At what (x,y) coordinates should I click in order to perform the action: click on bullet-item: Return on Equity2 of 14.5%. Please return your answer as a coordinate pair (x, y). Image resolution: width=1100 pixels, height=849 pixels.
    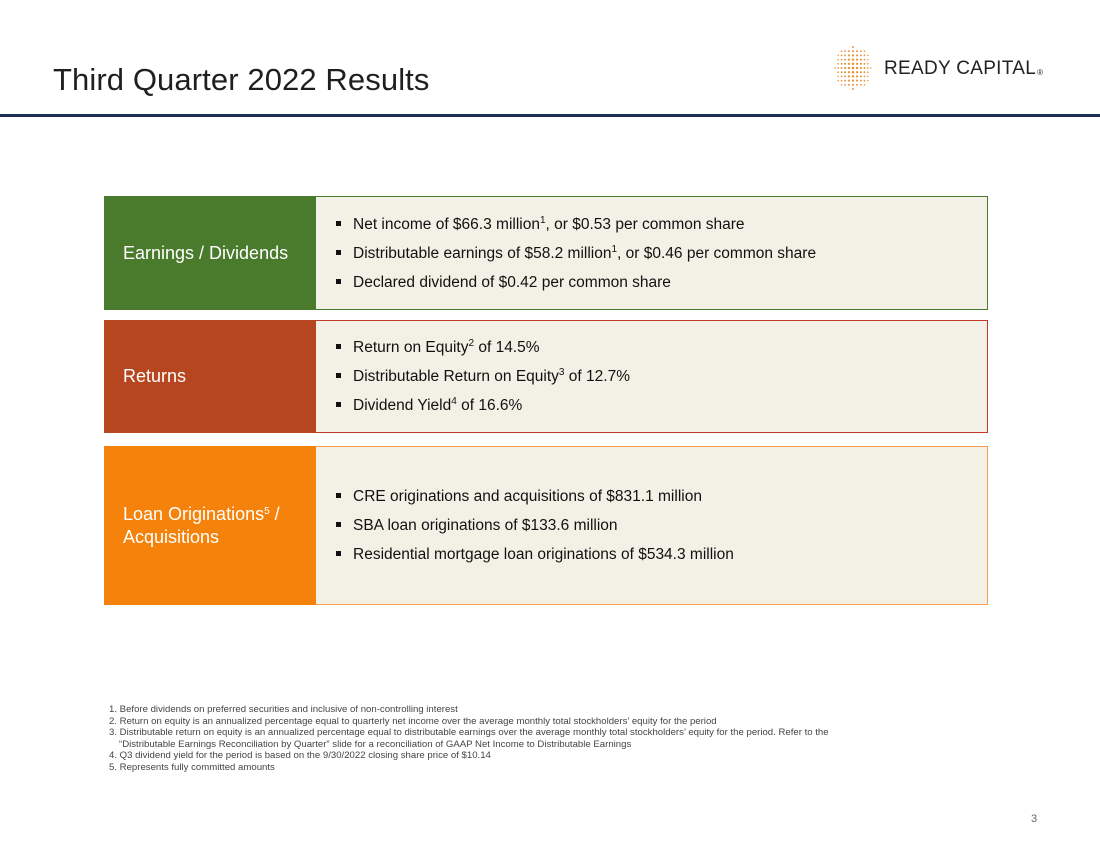
    Looking at the image, I should click on (661, 347).